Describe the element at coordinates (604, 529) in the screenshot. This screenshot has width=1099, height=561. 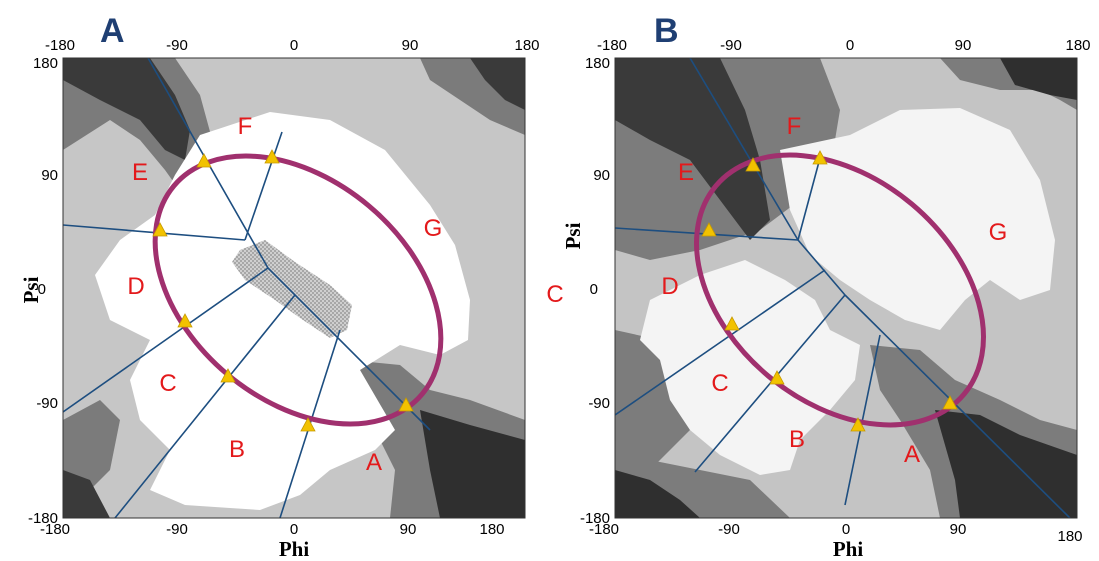
I see `panel-b-bottom-tick: -180` at that location.